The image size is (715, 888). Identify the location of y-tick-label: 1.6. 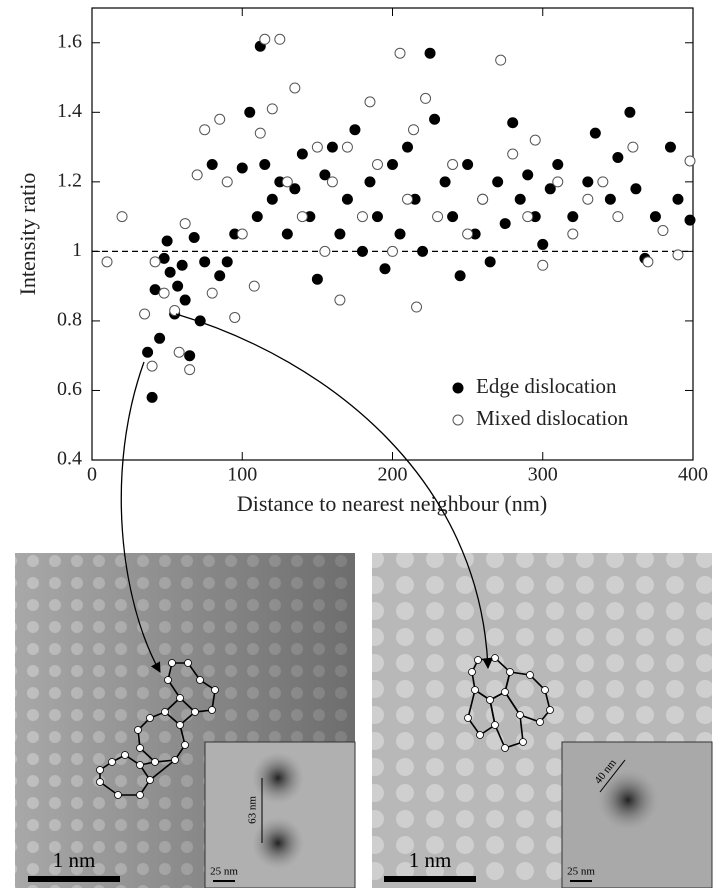
(69, 41).